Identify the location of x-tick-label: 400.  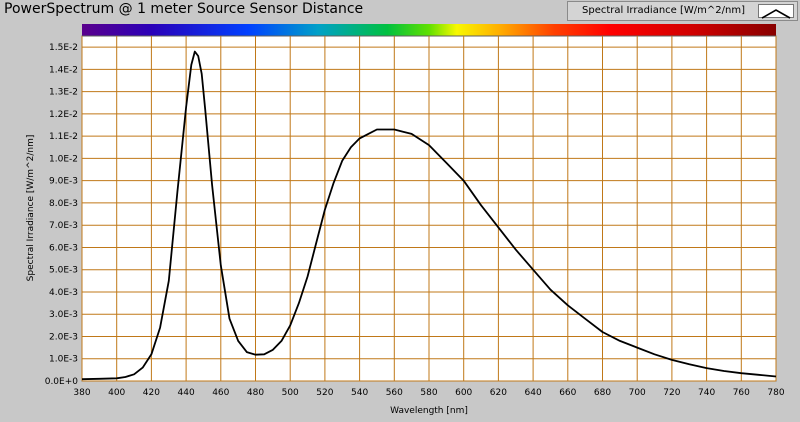
(116, 393).